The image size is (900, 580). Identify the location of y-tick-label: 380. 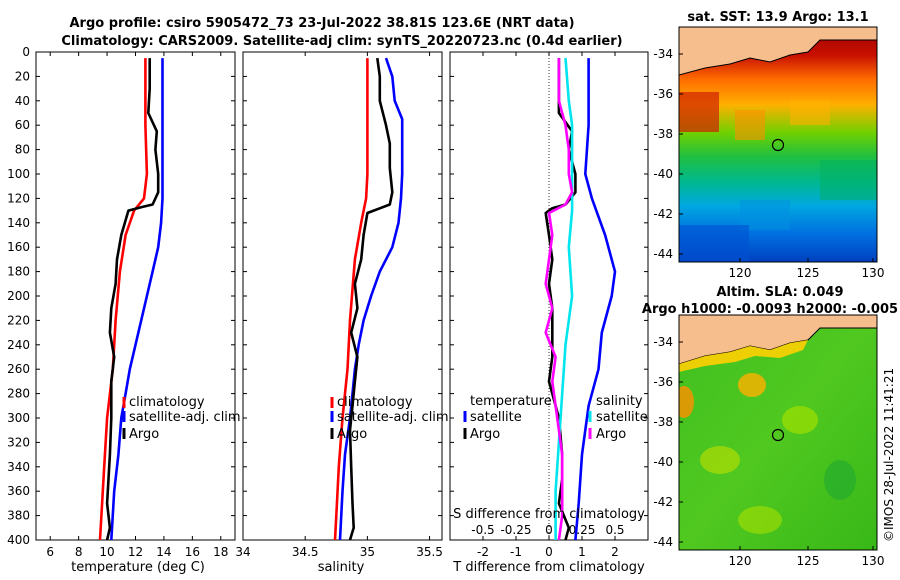
(18, 516).